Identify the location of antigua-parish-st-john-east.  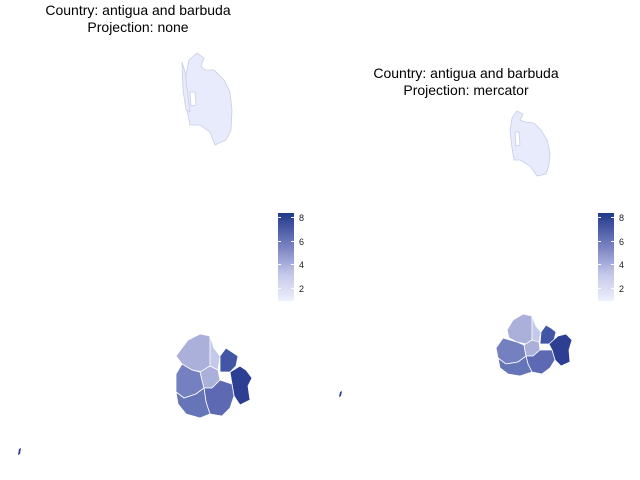
(536, 330).